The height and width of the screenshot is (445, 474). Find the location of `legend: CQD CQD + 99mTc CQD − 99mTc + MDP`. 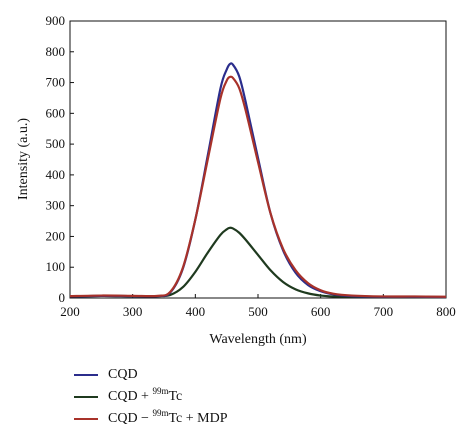

legend: CQD CQD + 99mTc CQD − 99mTc + MDP is located at coordinates (264, 397).